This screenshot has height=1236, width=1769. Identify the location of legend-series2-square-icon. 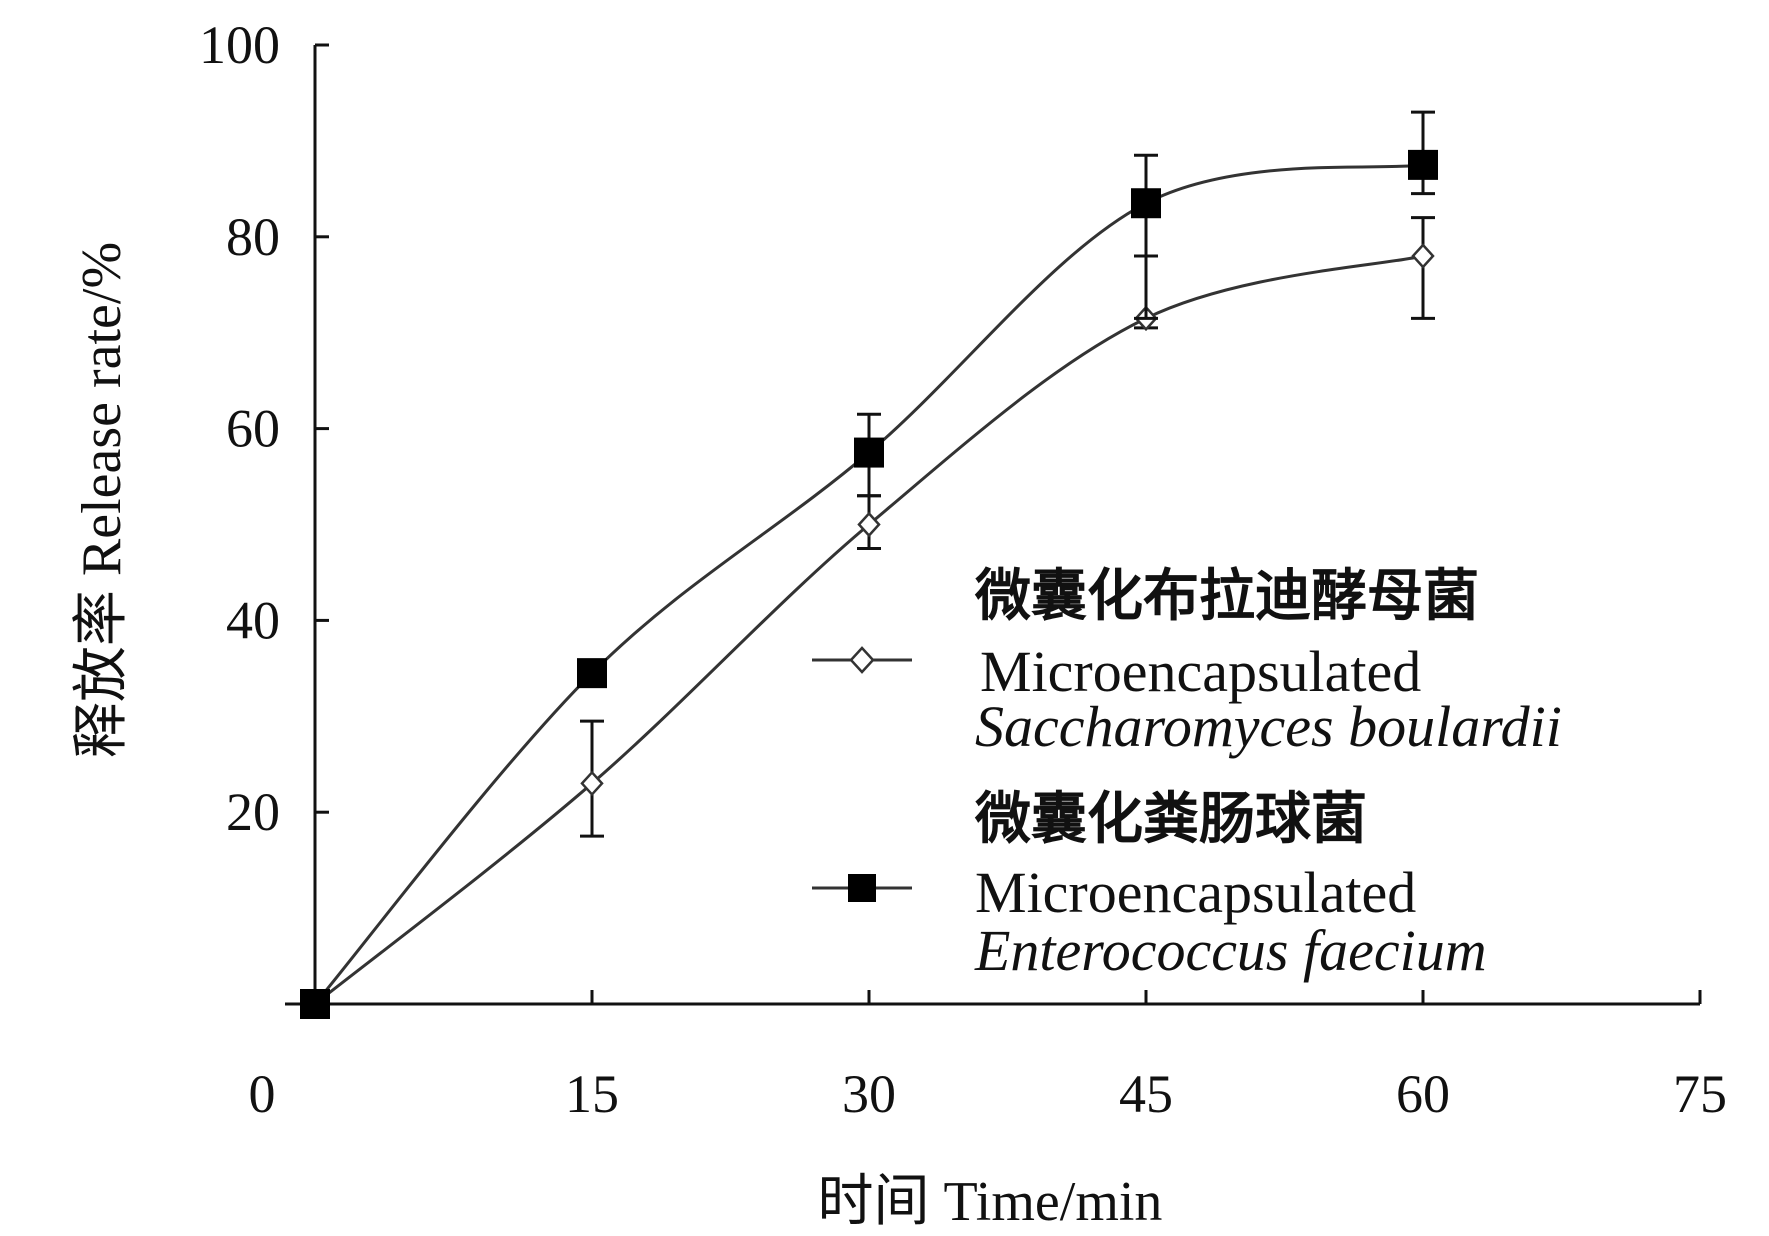
(862, 888).